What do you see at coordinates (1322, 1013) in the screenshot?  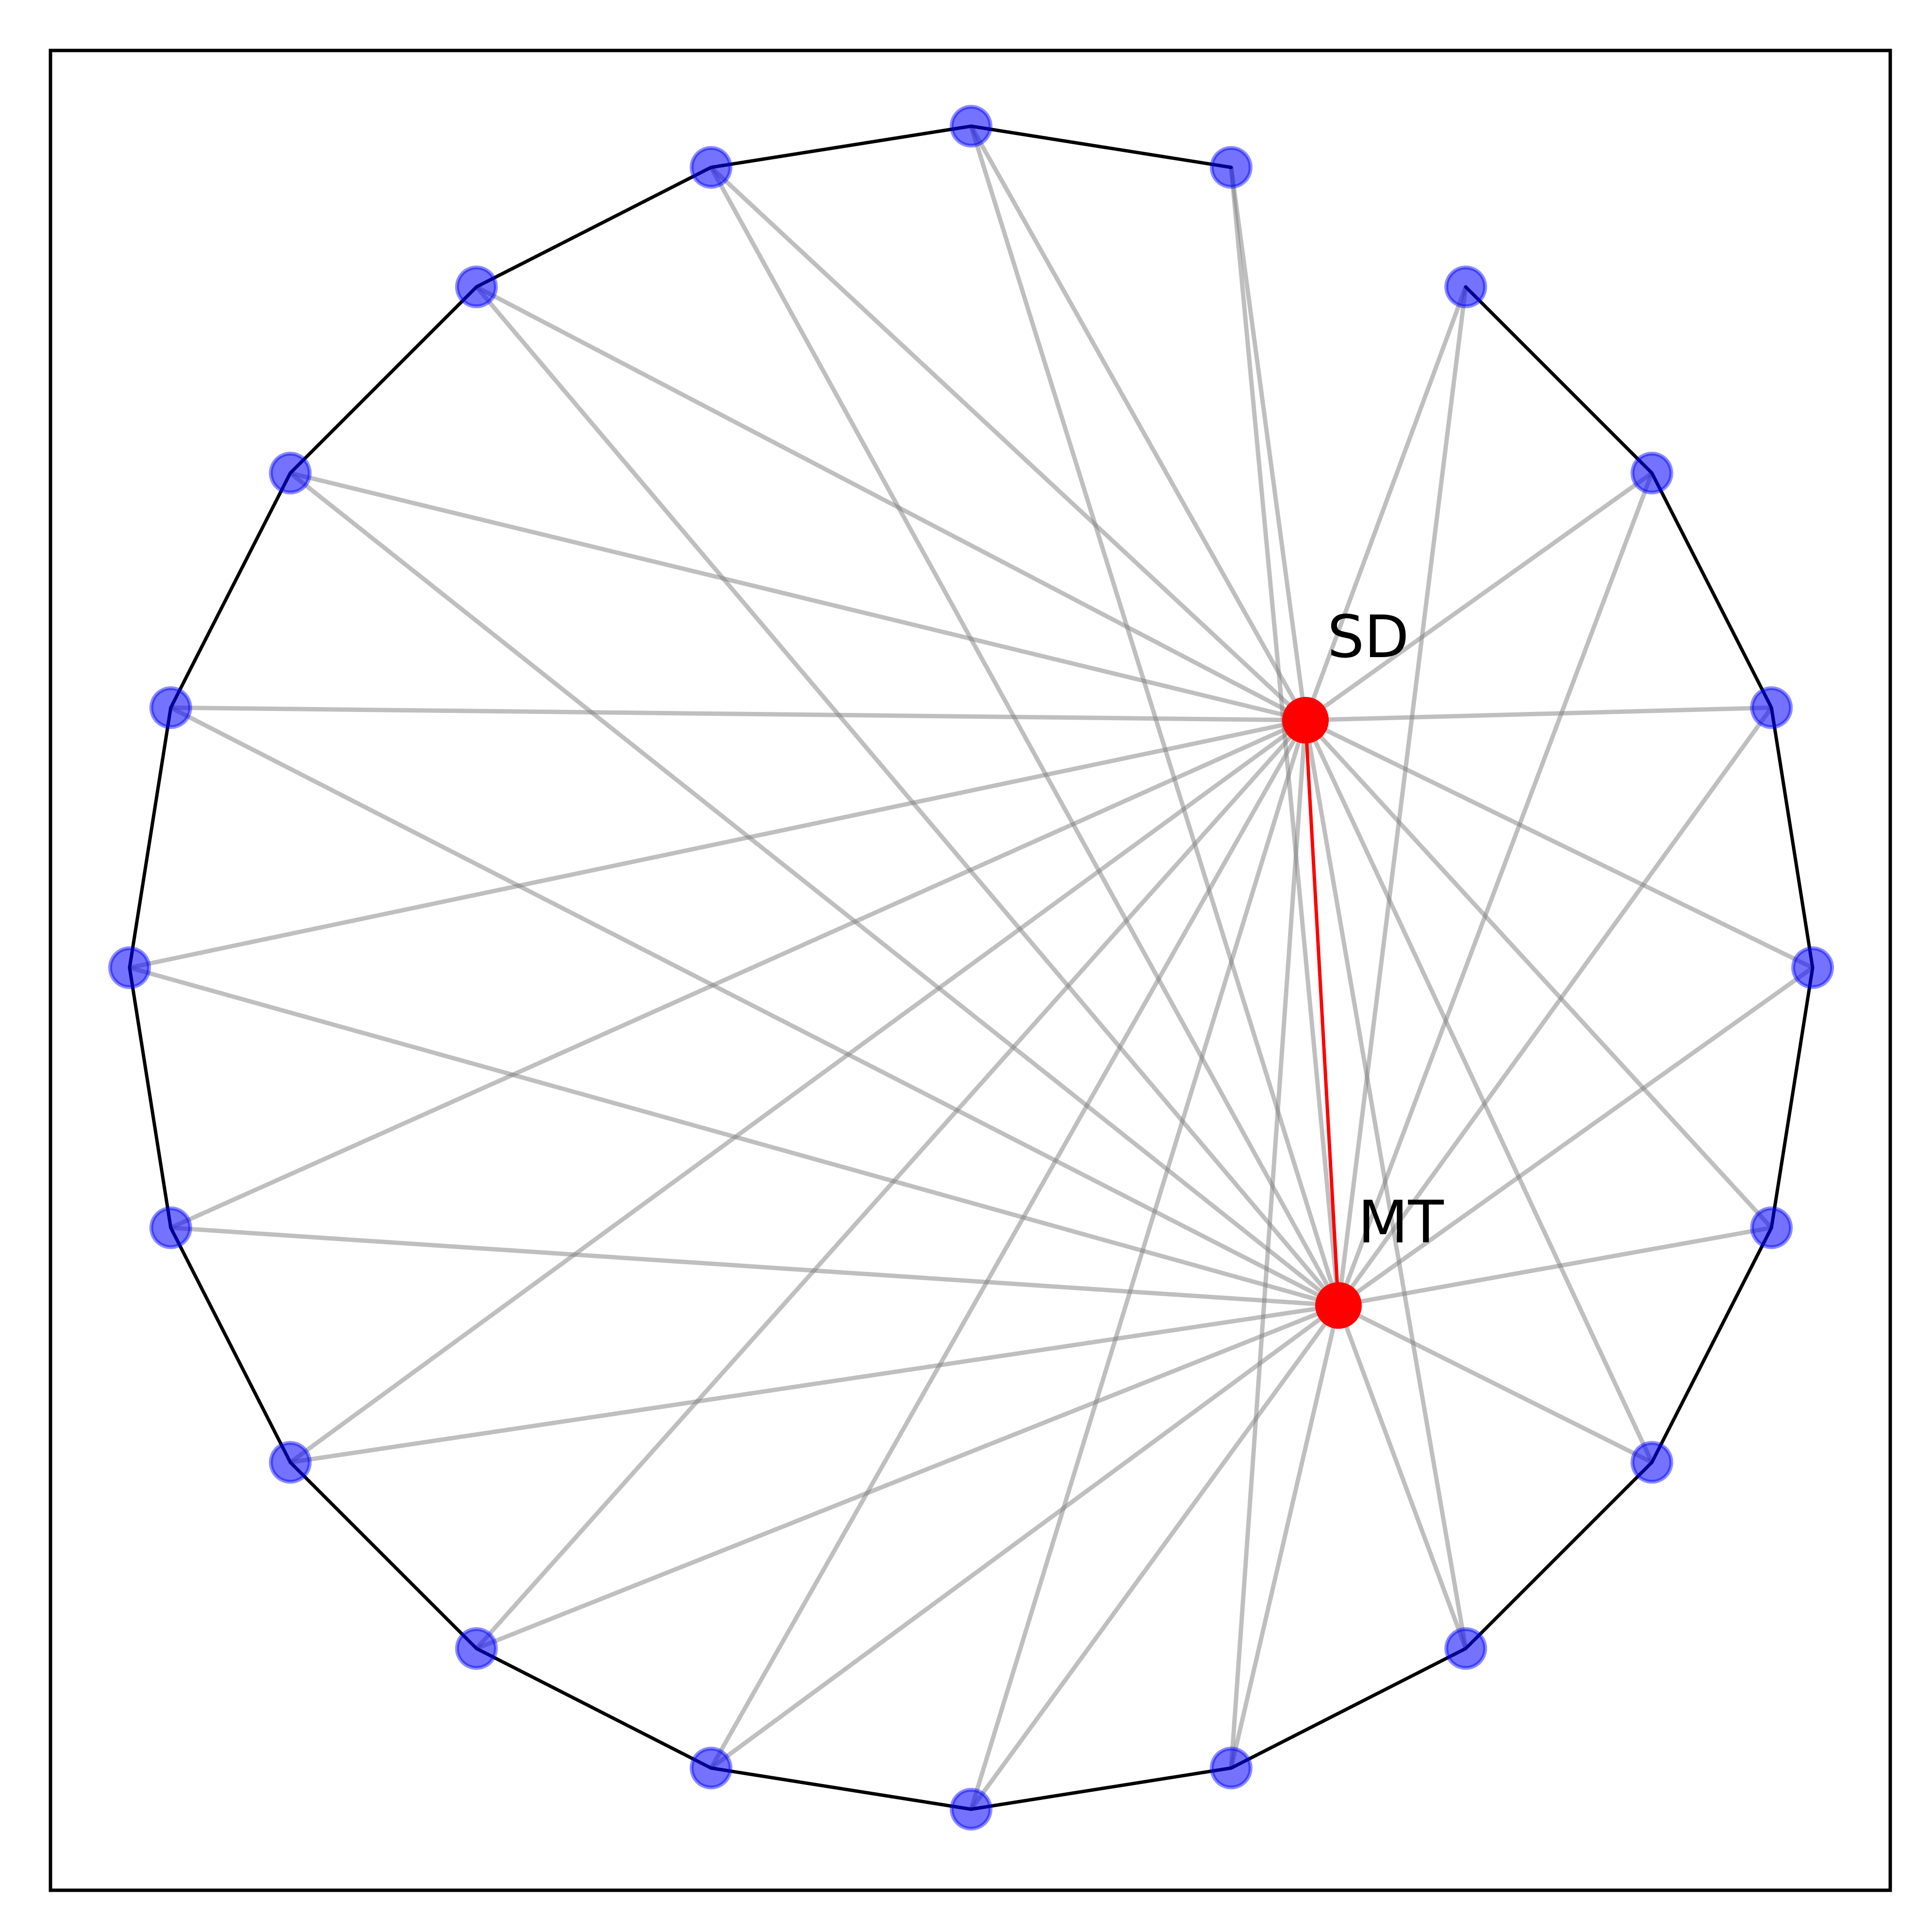 I see `hub-link-edge` at bounding box center [1322, 1013].